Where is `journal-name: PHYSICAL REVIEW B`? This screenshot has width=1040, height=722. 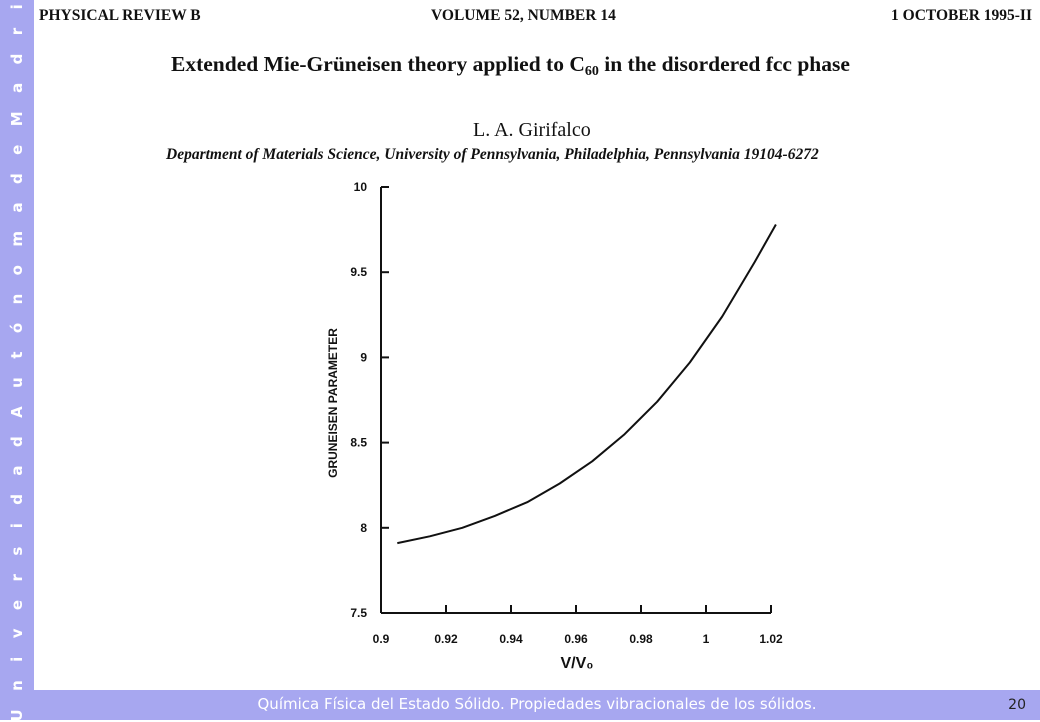
journal-name: PHYSICAL REVIEW B is located at coordinates (120, 15).